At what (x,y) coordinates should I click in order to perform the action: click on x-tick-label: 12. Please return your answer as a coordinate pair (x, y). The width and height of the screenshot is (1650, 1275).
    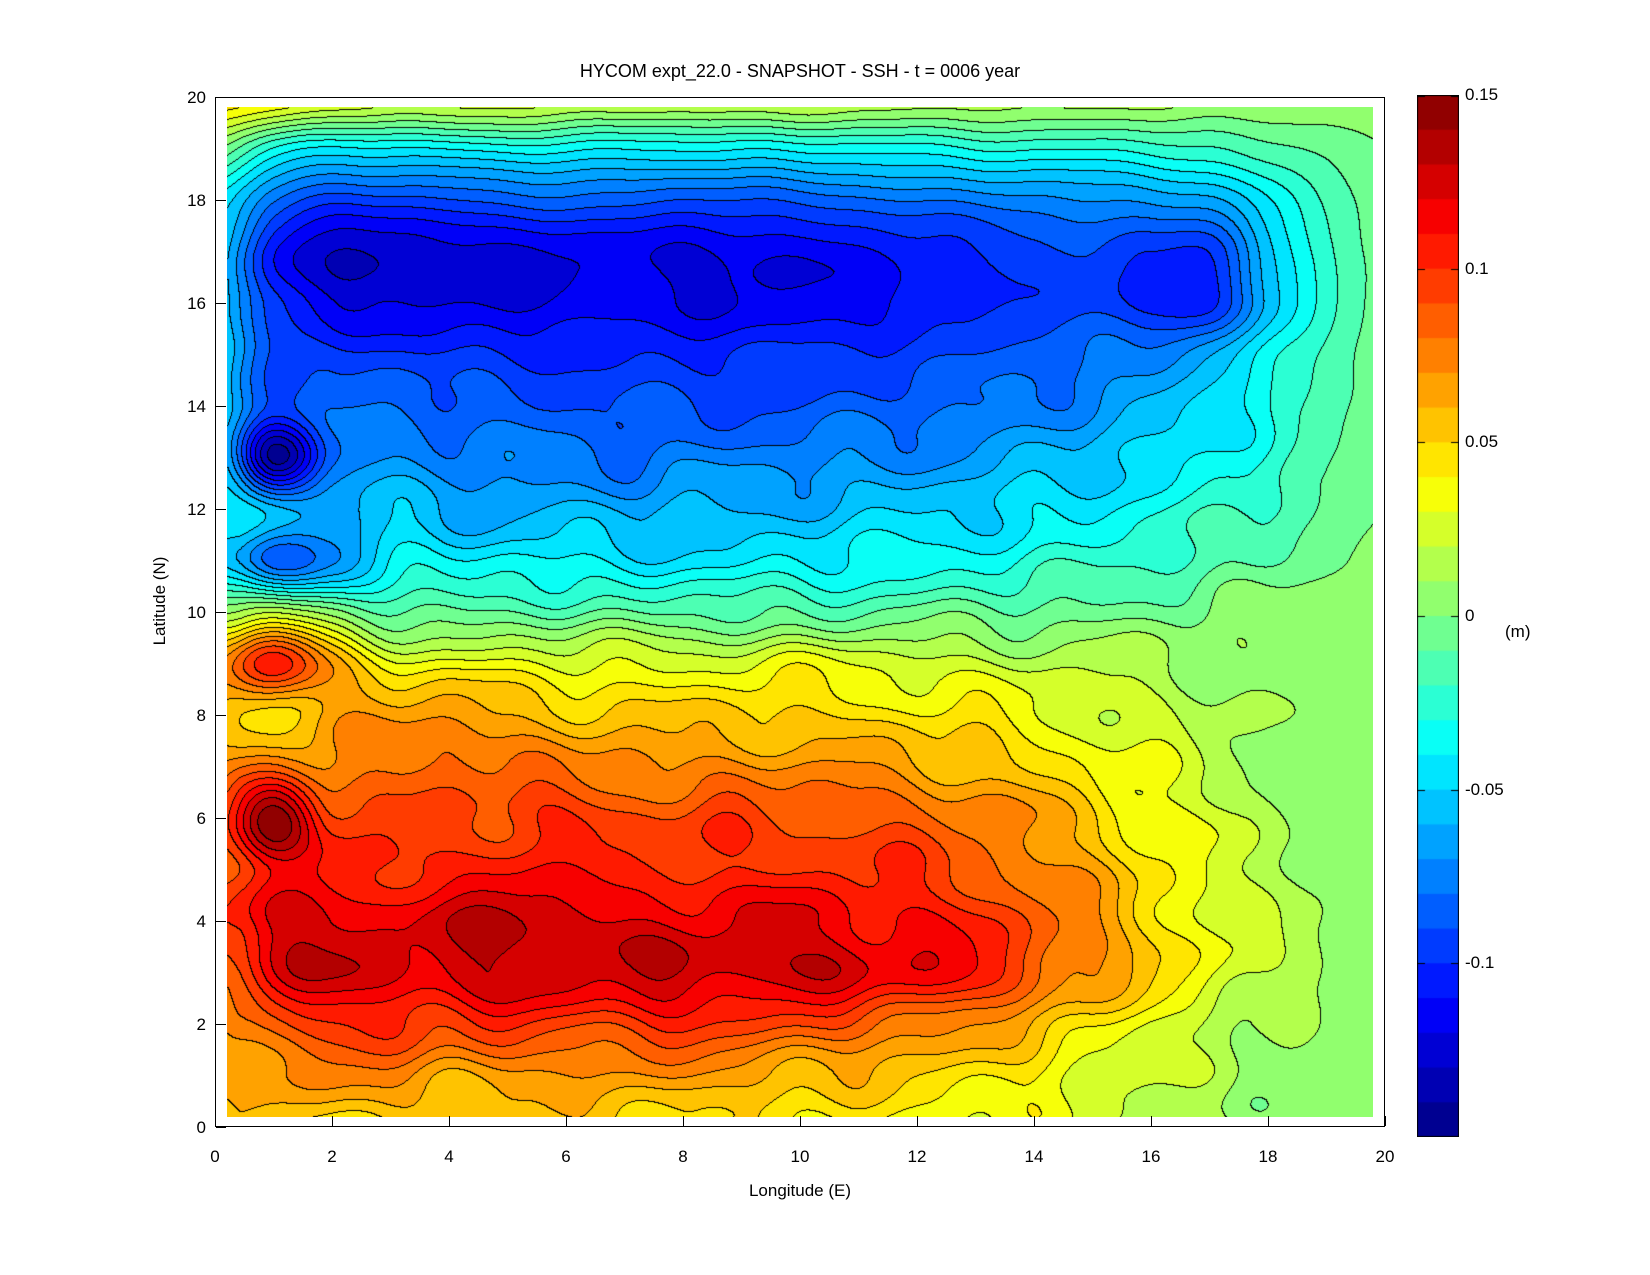
    Looking at the image, I should click on (917, 1156).